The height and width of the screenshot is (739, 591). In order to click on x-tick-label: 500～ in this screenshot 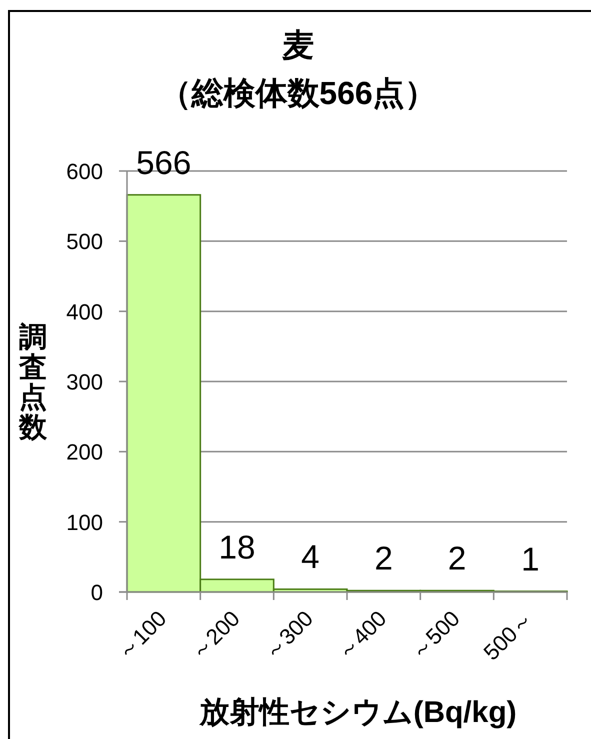, I will do `click(508, 636)`.